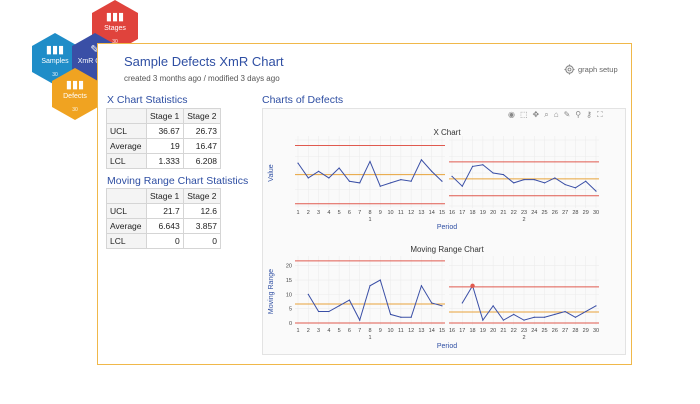 The width and height of the screenshot is (700, 404). I want to click on row-label: UCL, so click(126, 211).